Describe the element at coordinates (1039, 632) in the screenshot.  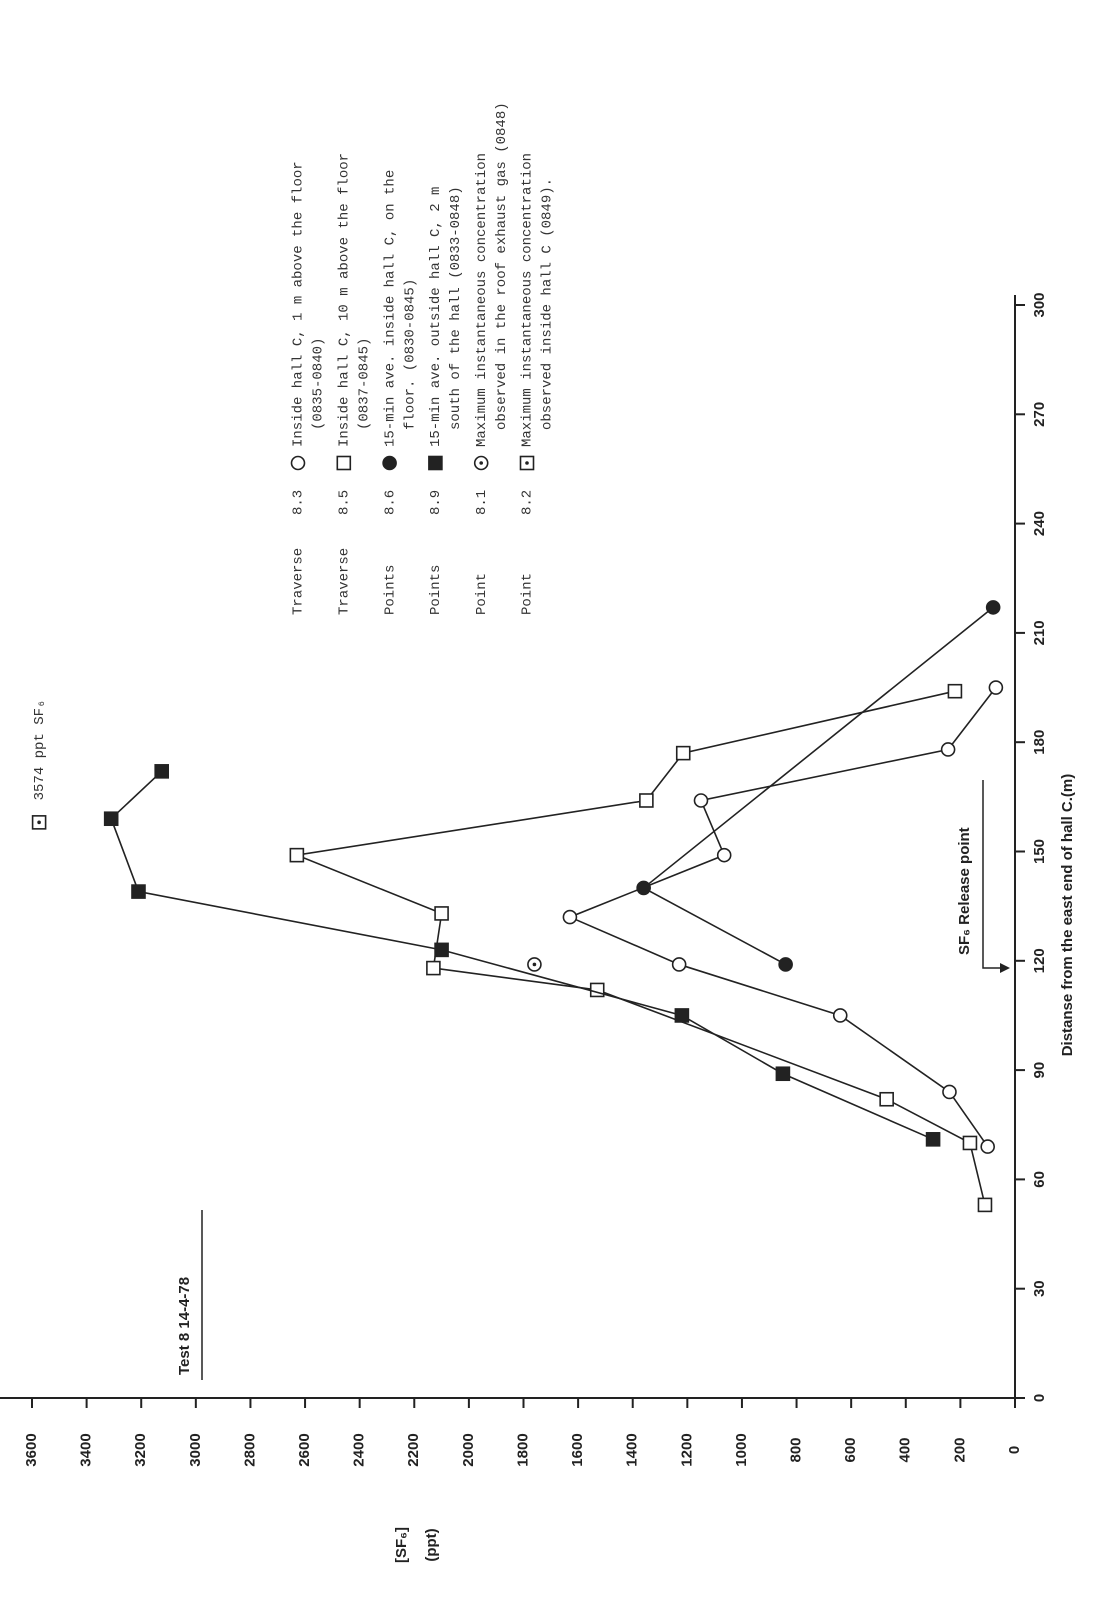
I see `x-tick-label: 210` at that location.